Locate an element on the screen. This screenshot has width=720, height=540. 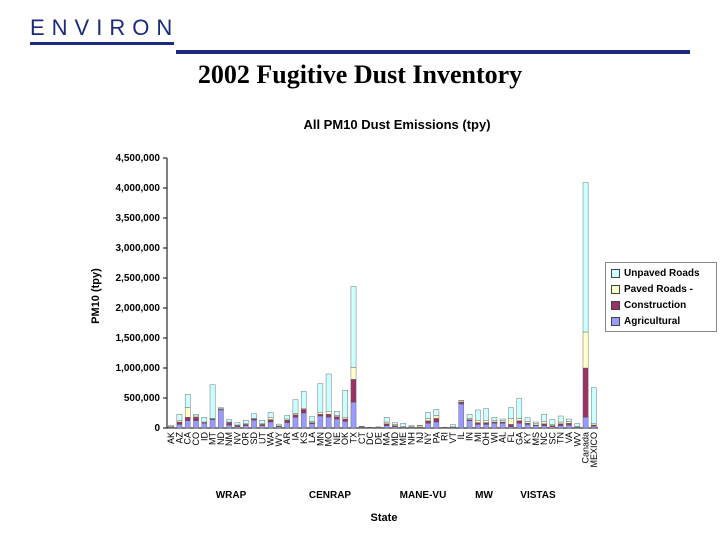
legend-item-unpaved: Unpaved Roads is located at coordinates (655, 273).